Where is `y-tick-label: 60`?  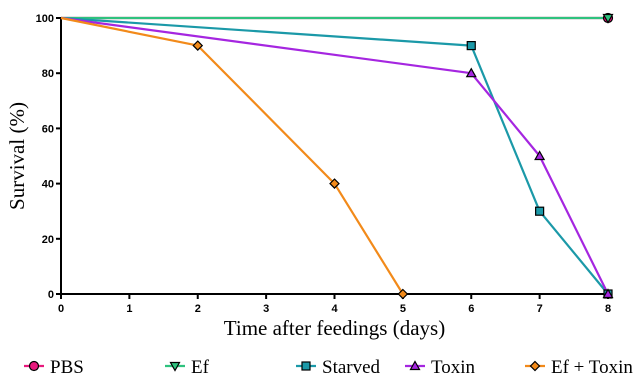 y-tick-label: 60 is located at coordinates (48, 129).